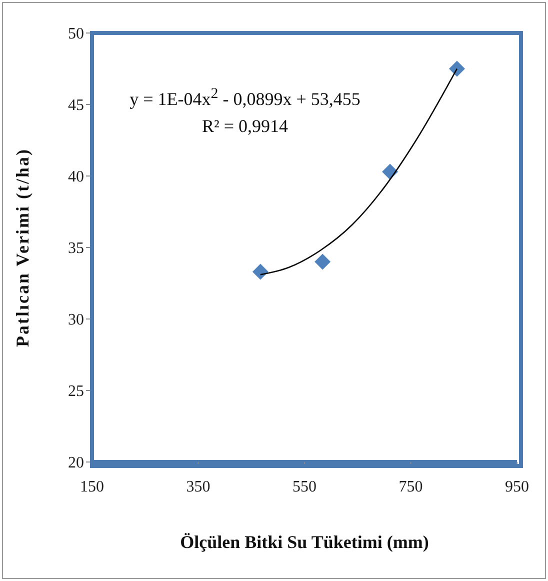 The image size is (548, 581). I want to click on x-tick-label: 950, so click(517, 487).